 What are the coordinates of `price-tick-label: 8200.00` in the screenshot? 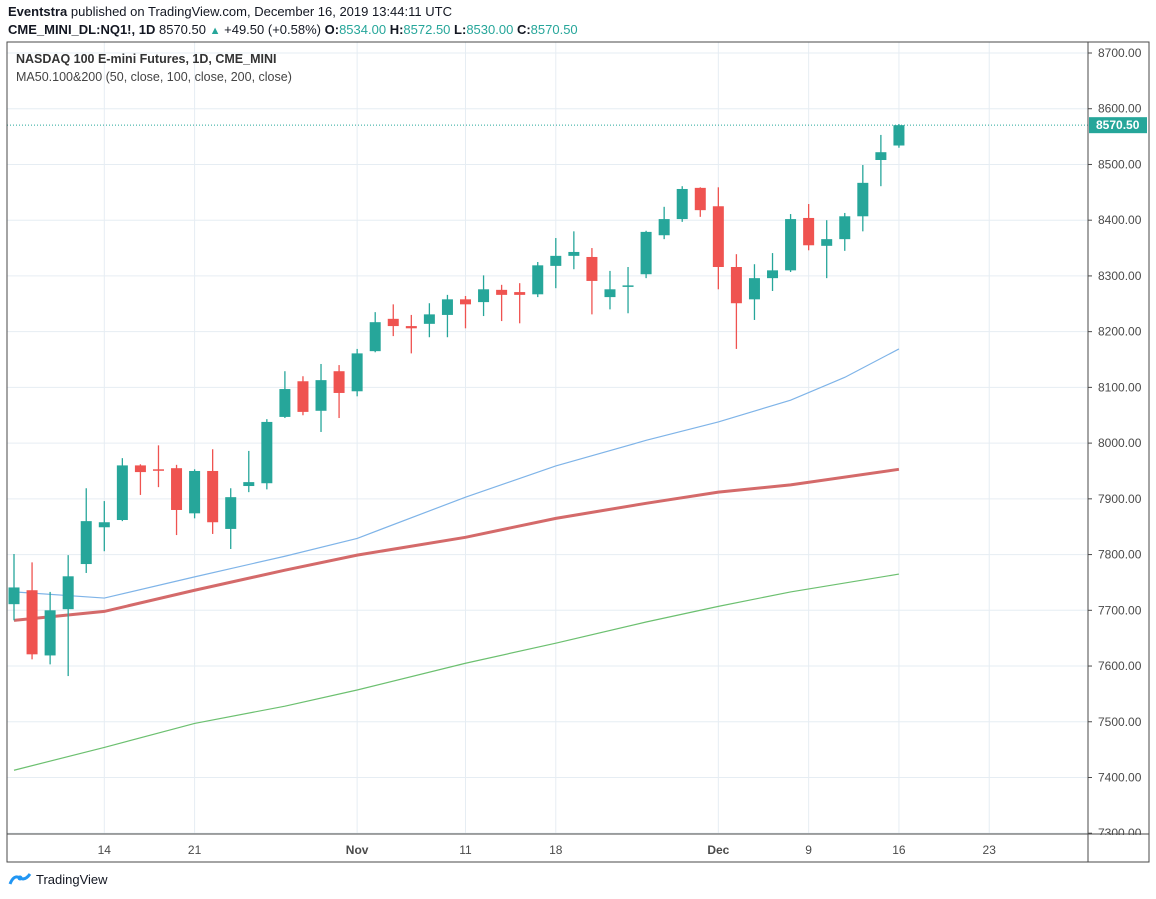 It's located at (1120, 332).